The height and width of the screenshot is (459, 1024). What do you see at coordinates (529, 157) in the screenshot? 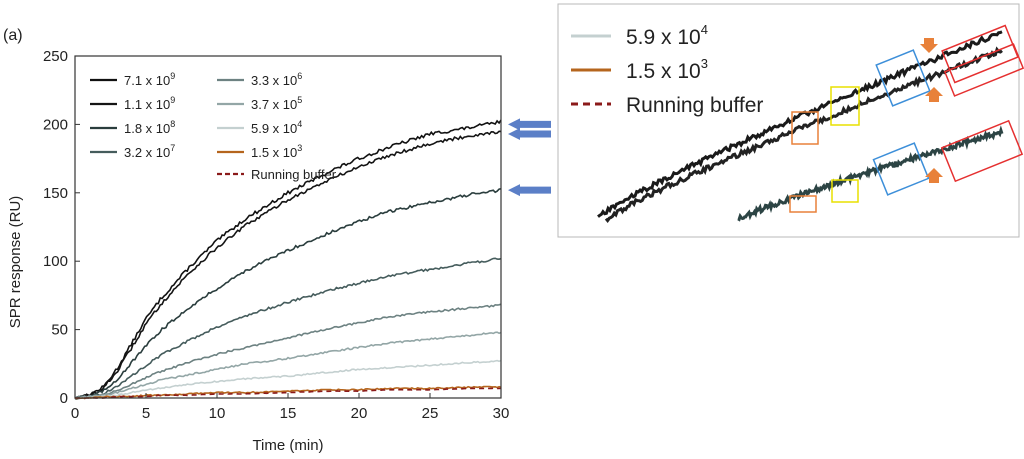
I see `callout-arrows` at bounding box center [529, 157].